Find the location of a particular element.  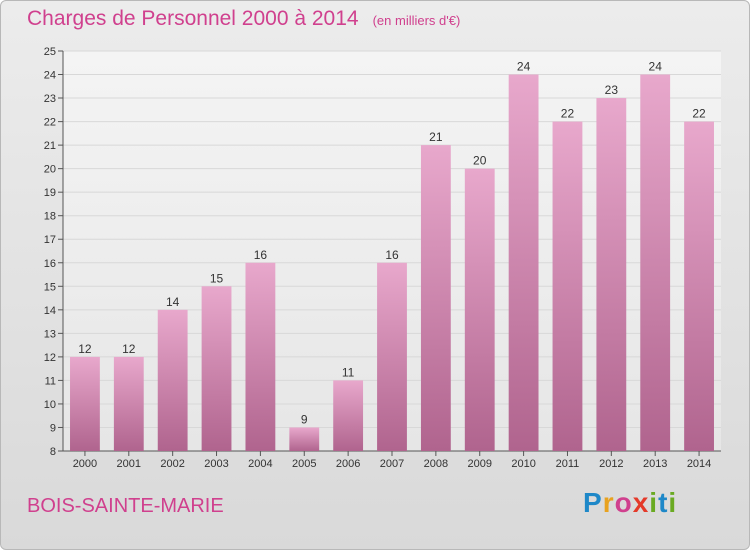

x-tick-label-2001: 2001 is located at coordinates (129, 464).